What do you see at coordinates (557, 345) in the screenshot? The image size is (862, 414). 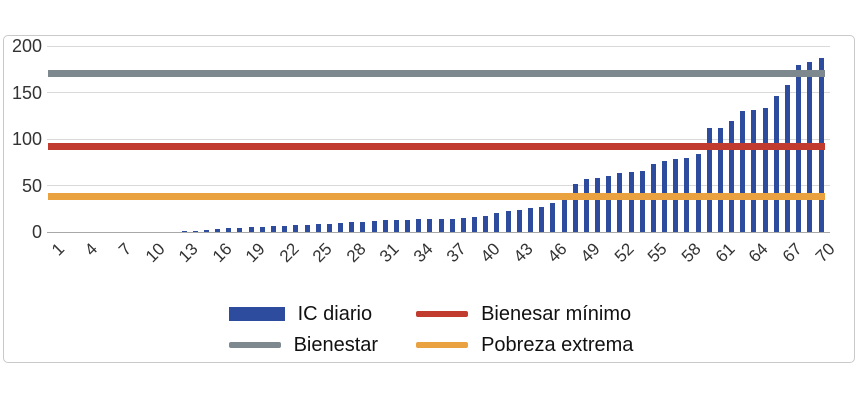 I see `legend-label: Pobreza extrema` at bounding box center [557, 345].